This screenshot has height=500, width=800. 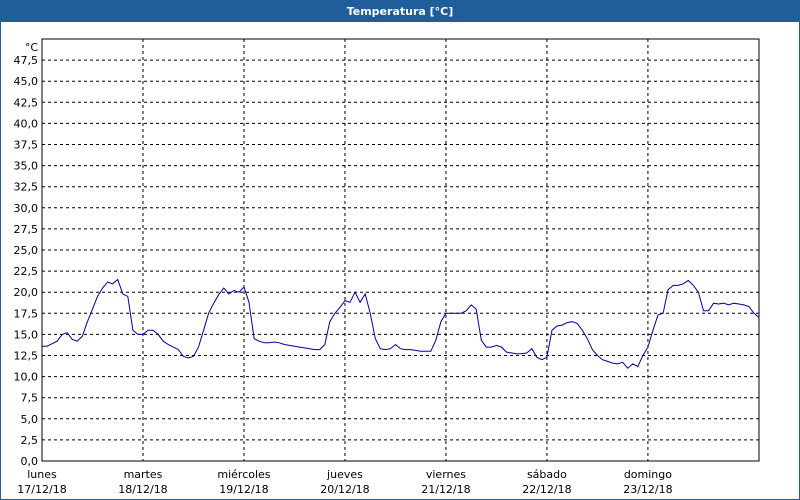 What do you see at coordinates (26, 356) in the screenshot?
I see `y-tick-label: 12,5` at bounding box center [26, 356].